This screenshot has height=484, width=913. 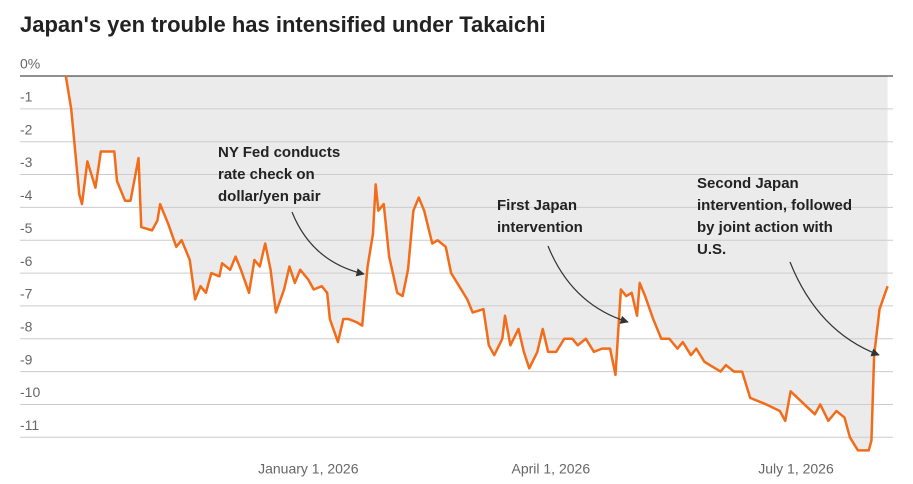 What do you see at coordinates (26, 326) in the screenshot?
I see `y-tick-label: -8` at bounding box center [26, 326].